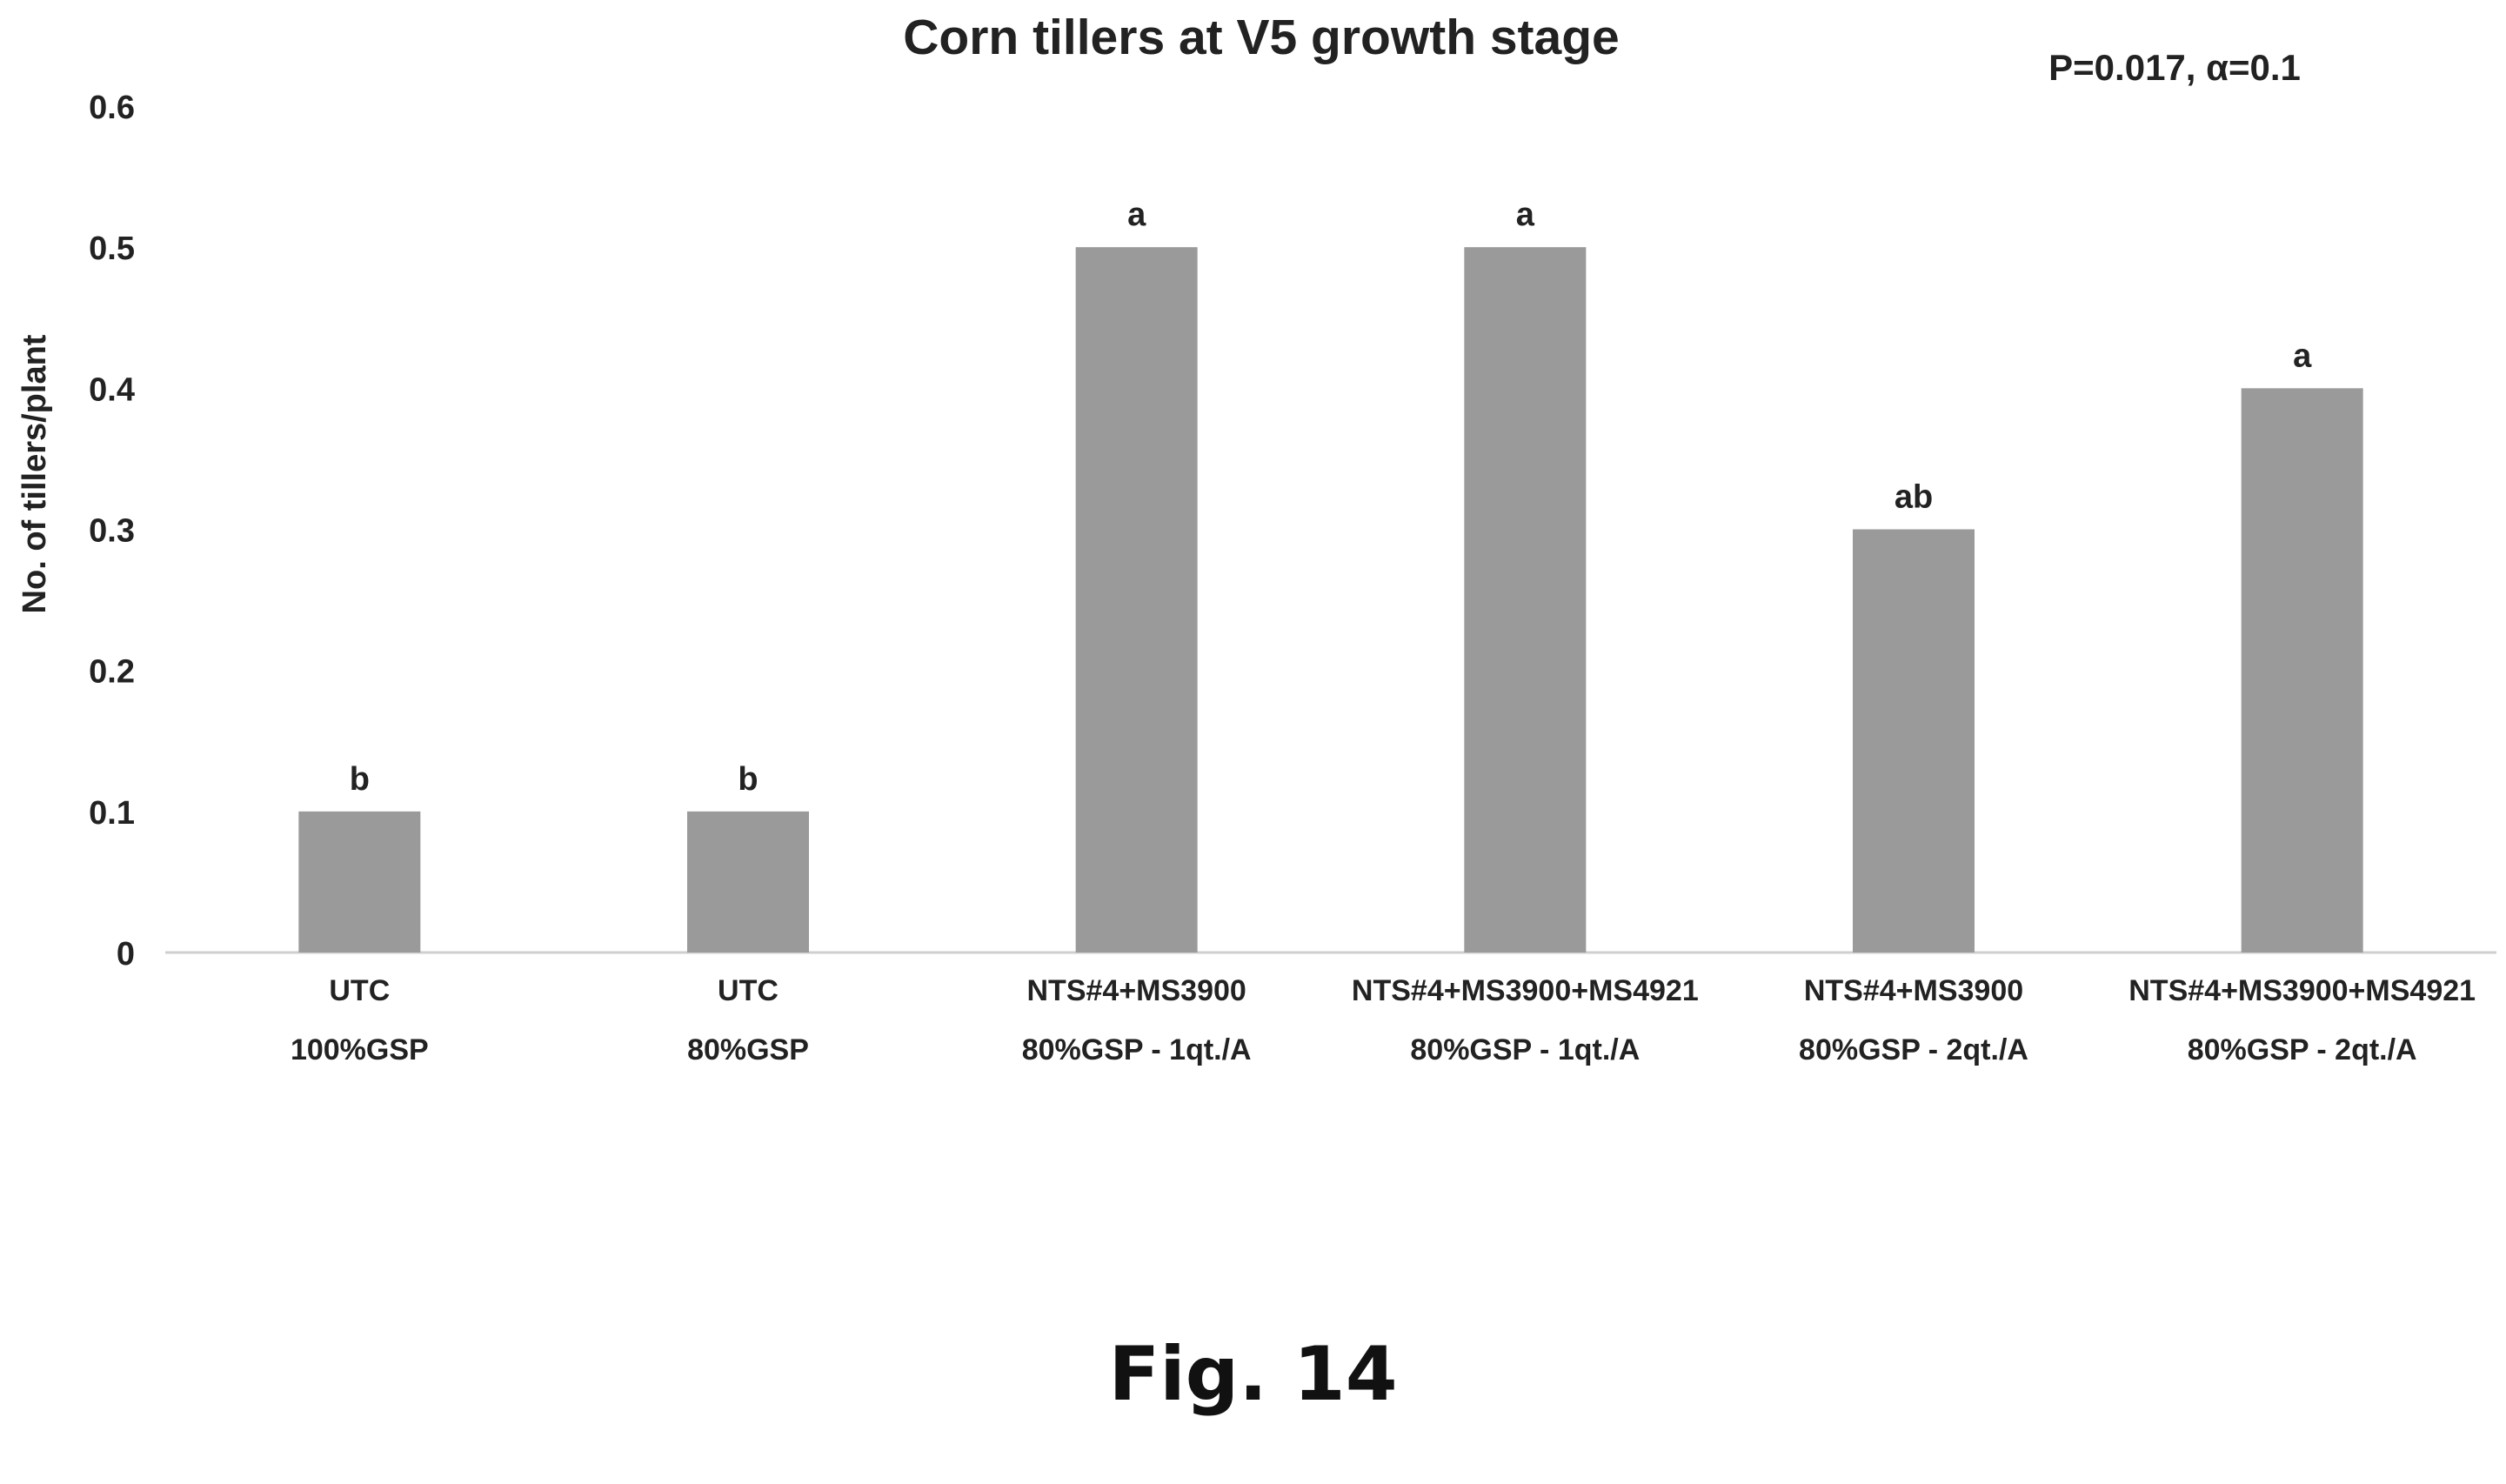 This screenshot has width=2506, height=1484. Describe the element at coordinates (2174, 67) in the screenshot. I see `significance-annotation: P=0.017, α=0.1` at that location.